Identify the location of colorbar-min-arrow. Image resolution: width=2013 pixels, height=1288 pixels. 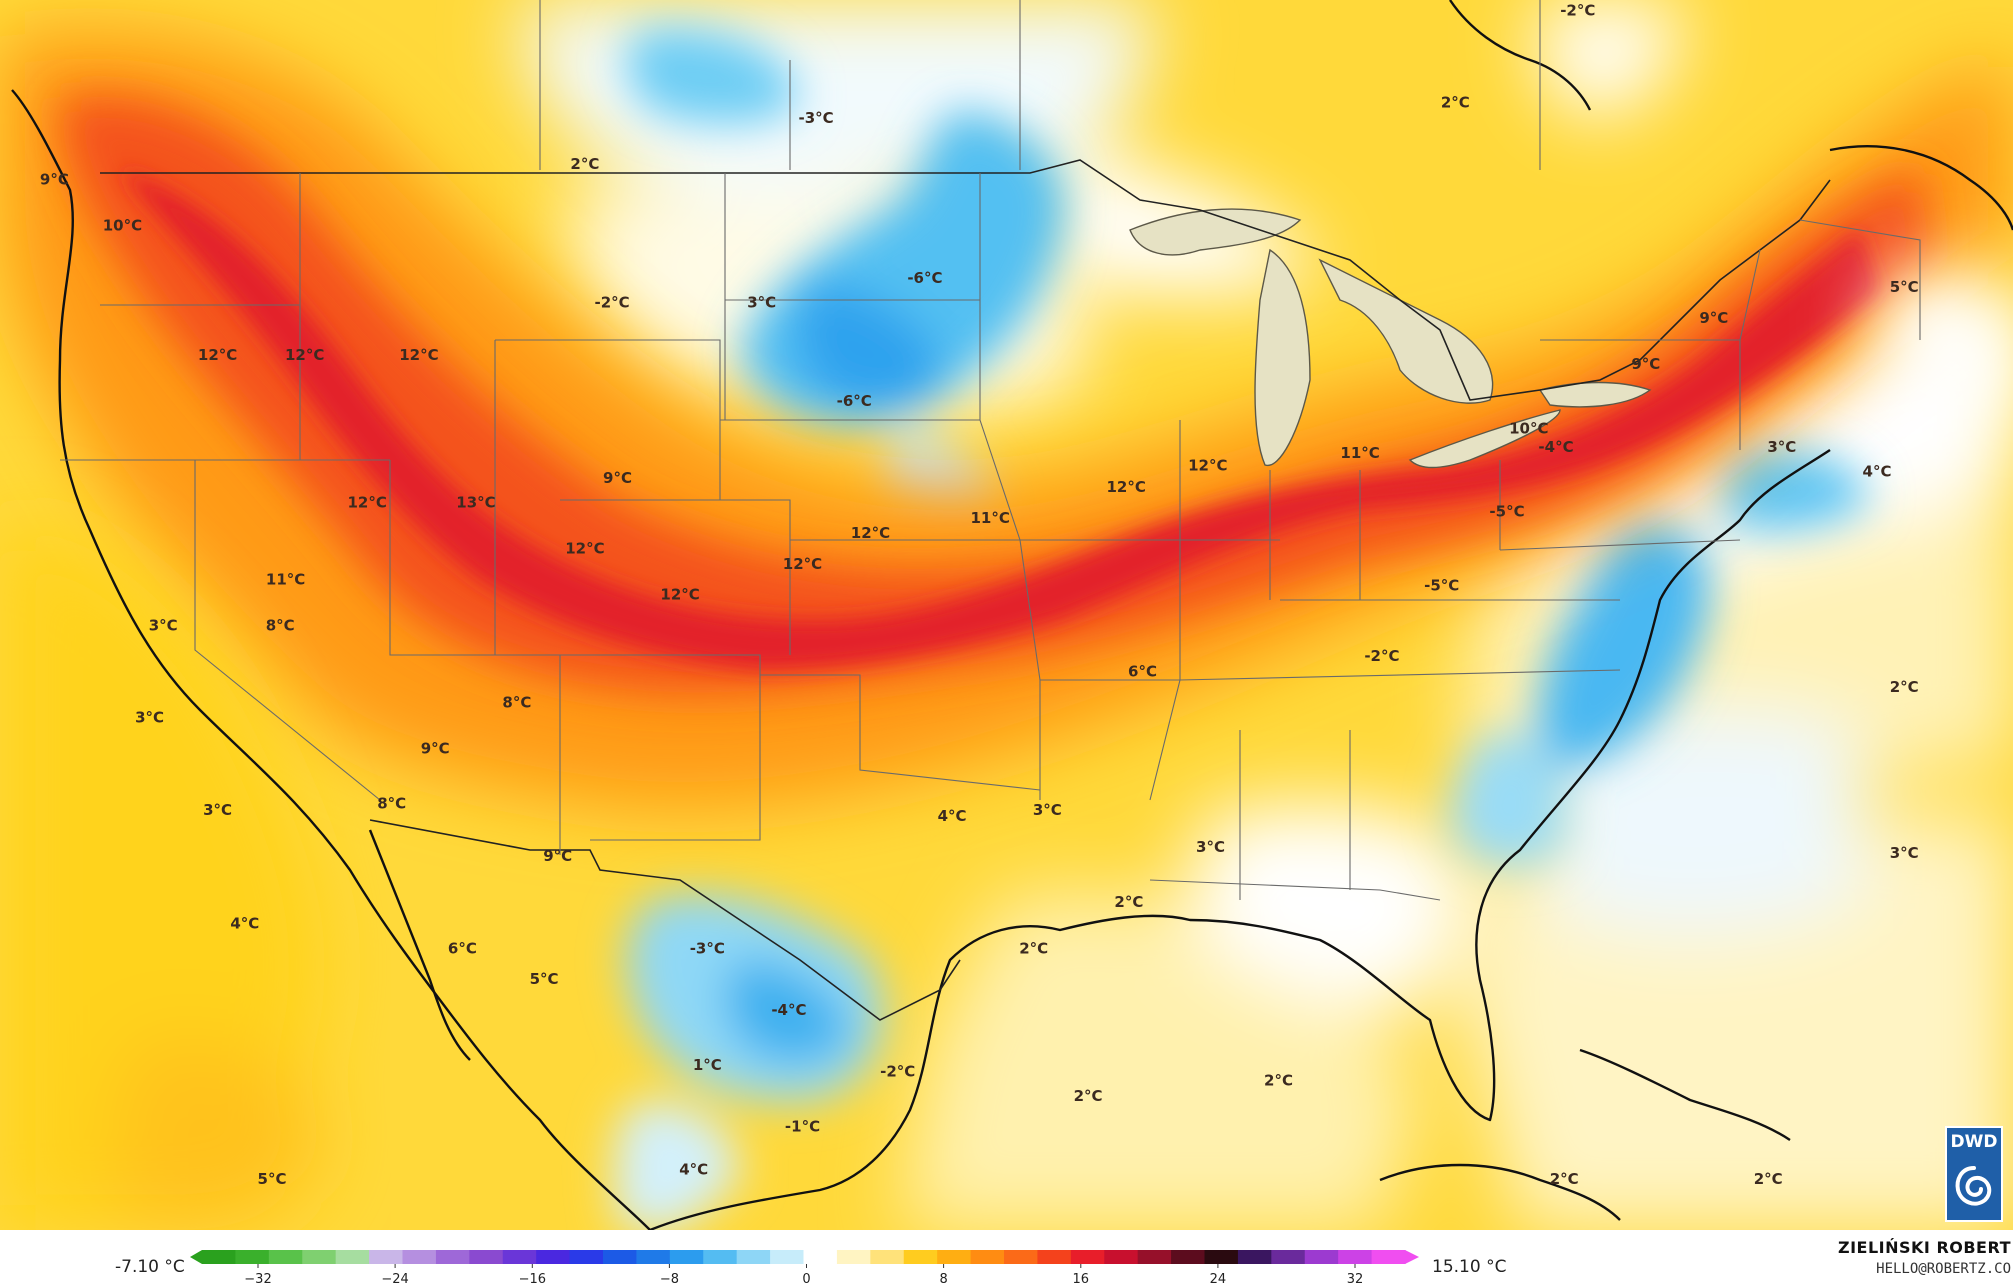
(196, 1257).